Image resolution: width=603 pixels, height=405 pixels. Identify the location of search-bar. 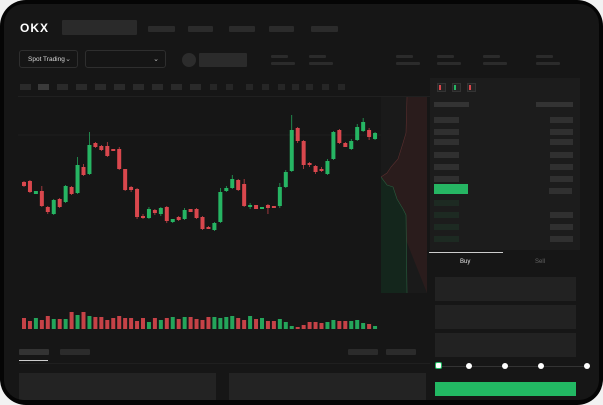
(99, 27).